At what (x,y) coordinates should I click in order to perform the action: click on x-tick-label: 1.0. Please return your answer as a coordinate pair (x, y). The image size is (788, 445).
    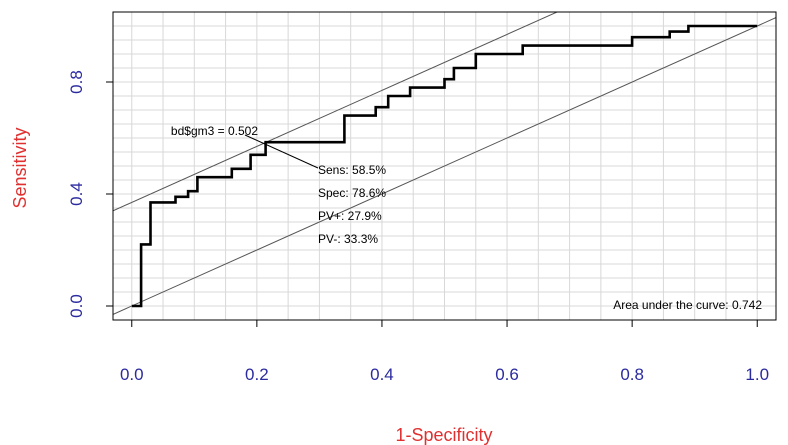
    Looking at the image, I should click on (757, 374).